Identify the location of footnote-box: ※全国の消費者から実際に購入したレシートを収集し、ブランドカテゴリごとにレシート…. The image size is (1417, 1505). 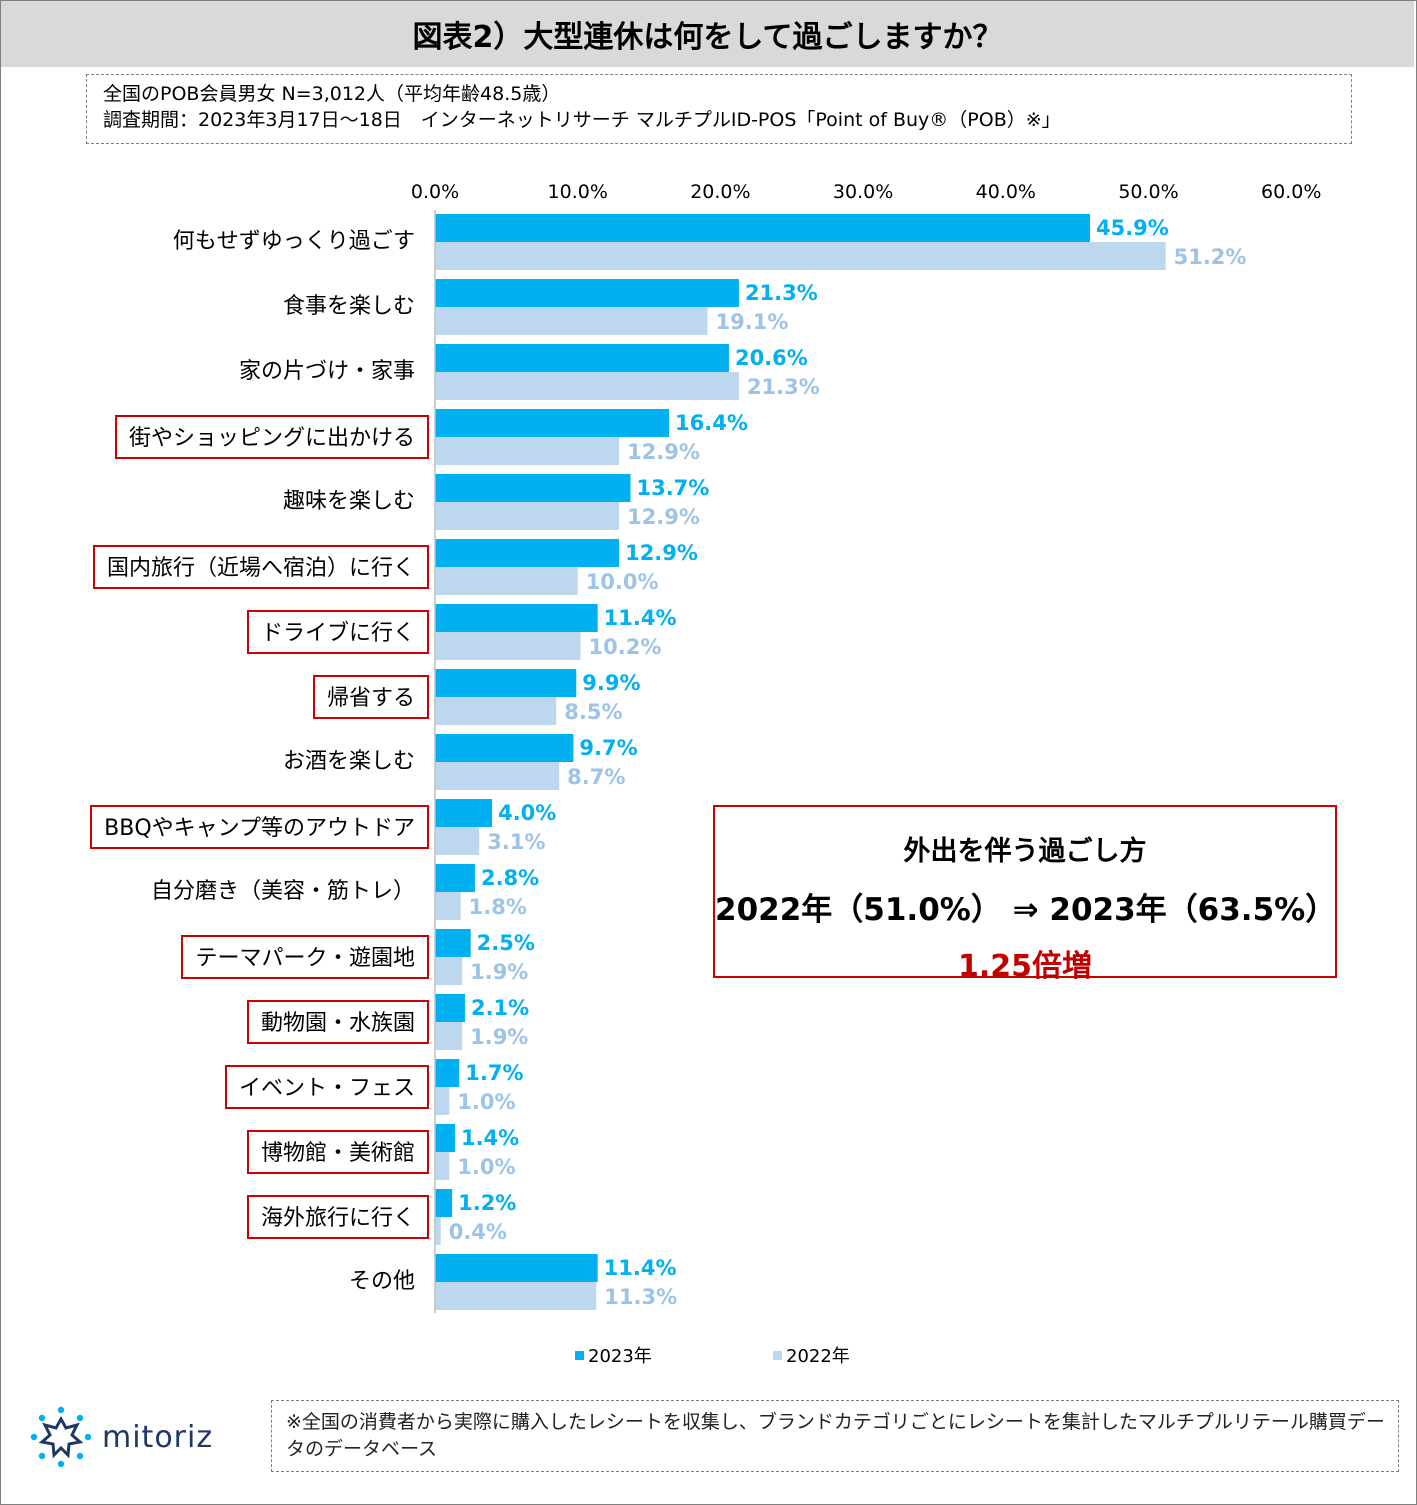
(835, 1436).